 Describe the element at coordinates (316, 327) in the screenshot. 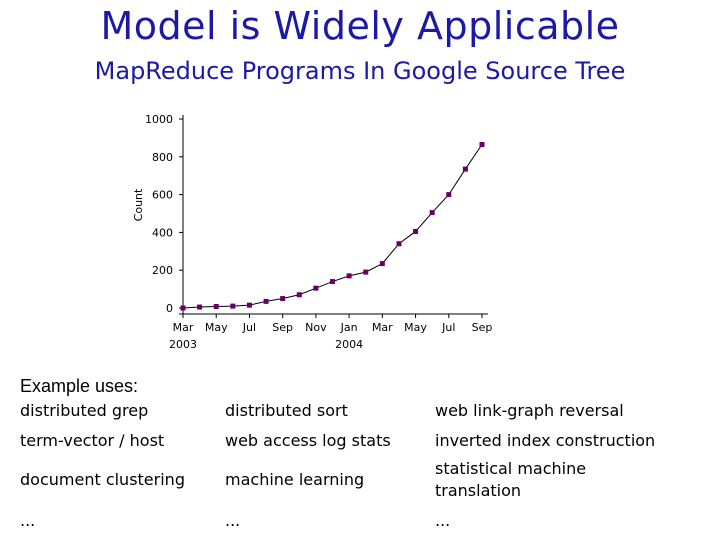

I see `x-tick-label: Nov` at that location.